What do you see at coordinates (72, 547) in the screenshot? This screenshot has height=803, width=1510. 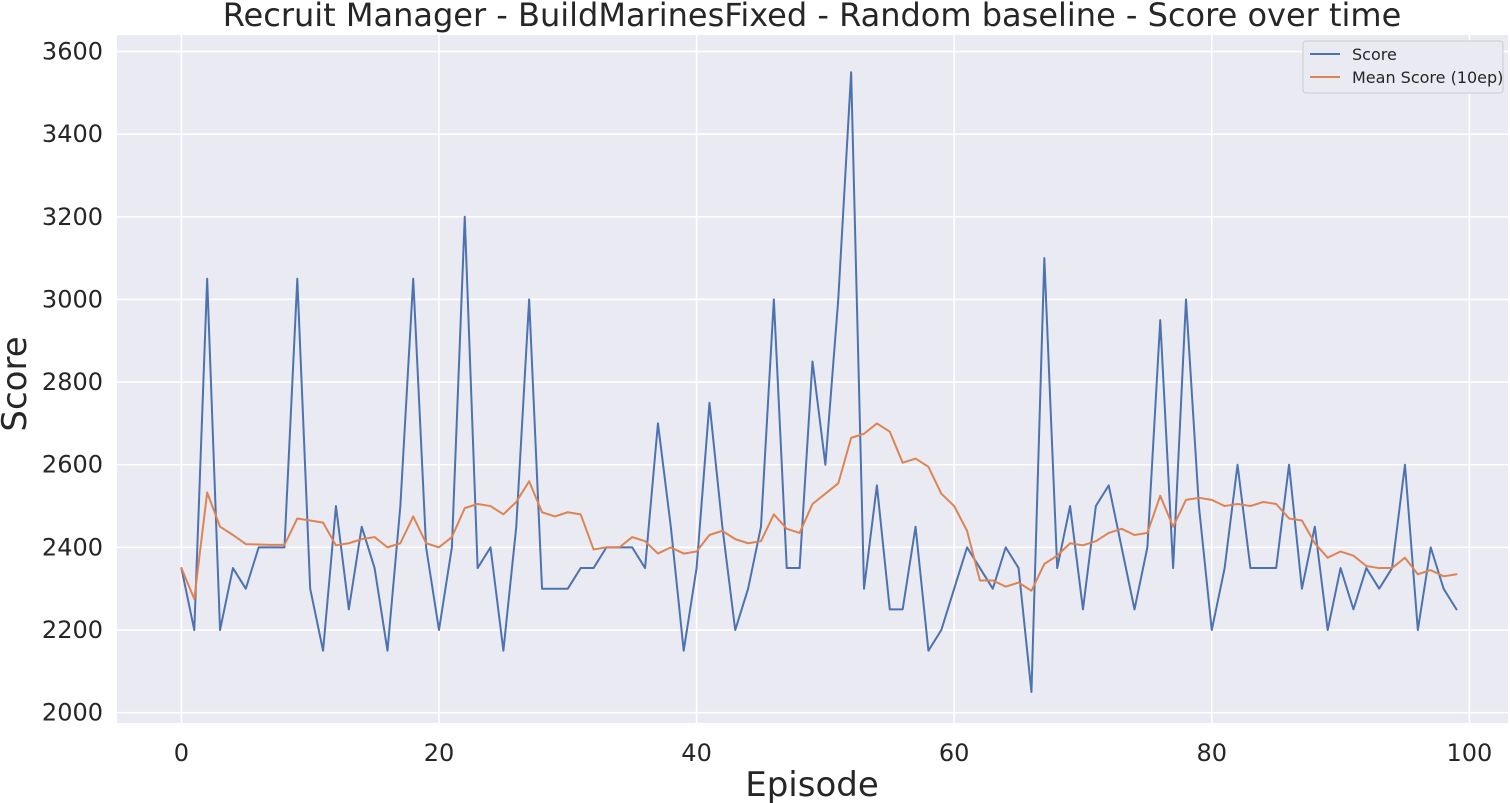 I see `y-tick-label: 2400` at bounding box center [72, 547].